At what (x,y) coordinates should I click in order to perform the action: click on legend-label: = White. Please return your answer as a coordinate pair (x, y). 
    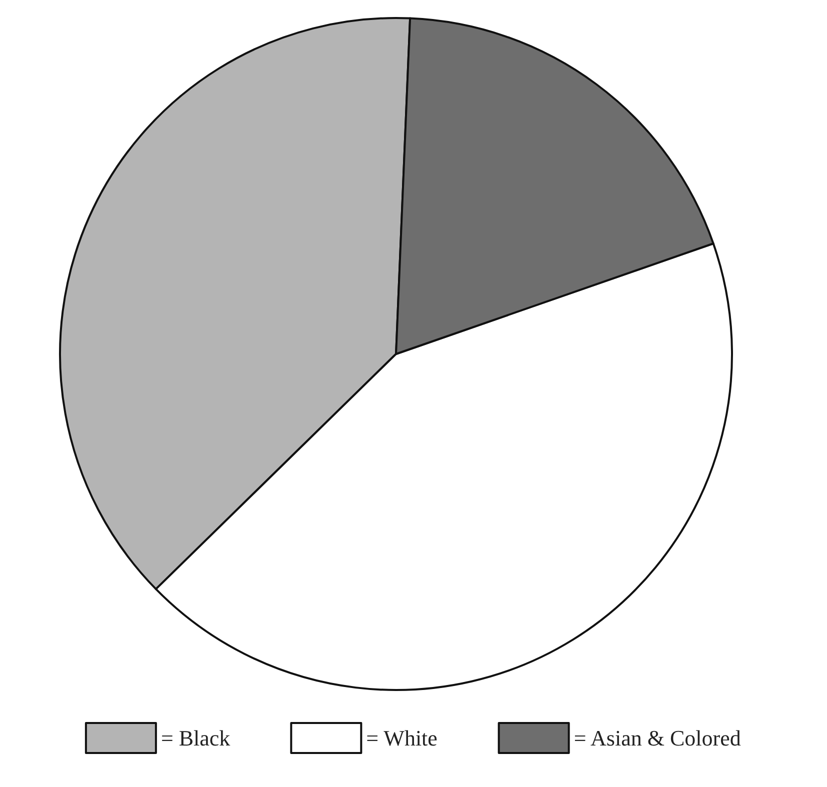
    Looking at the image, I should click on (402, 738).